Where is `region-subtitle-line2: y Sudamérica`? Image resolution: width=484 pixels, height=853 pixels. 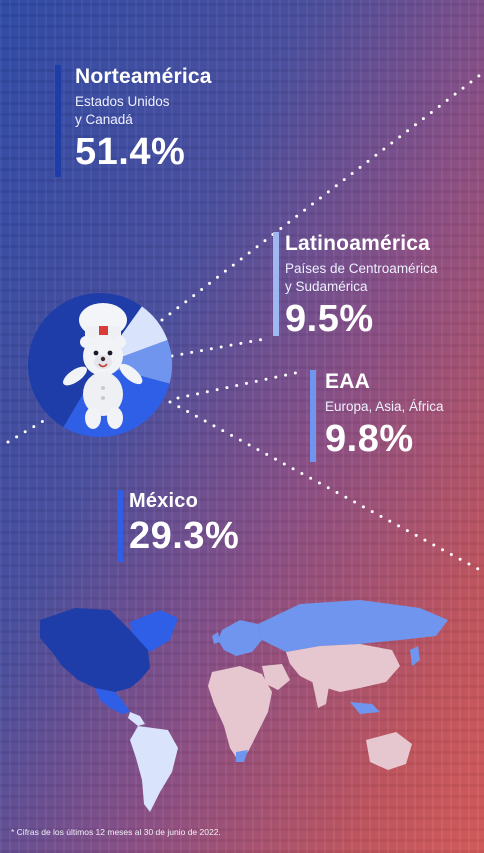 region-subtitle-line2: y Sudamérica is located at coordinates (326, 286).